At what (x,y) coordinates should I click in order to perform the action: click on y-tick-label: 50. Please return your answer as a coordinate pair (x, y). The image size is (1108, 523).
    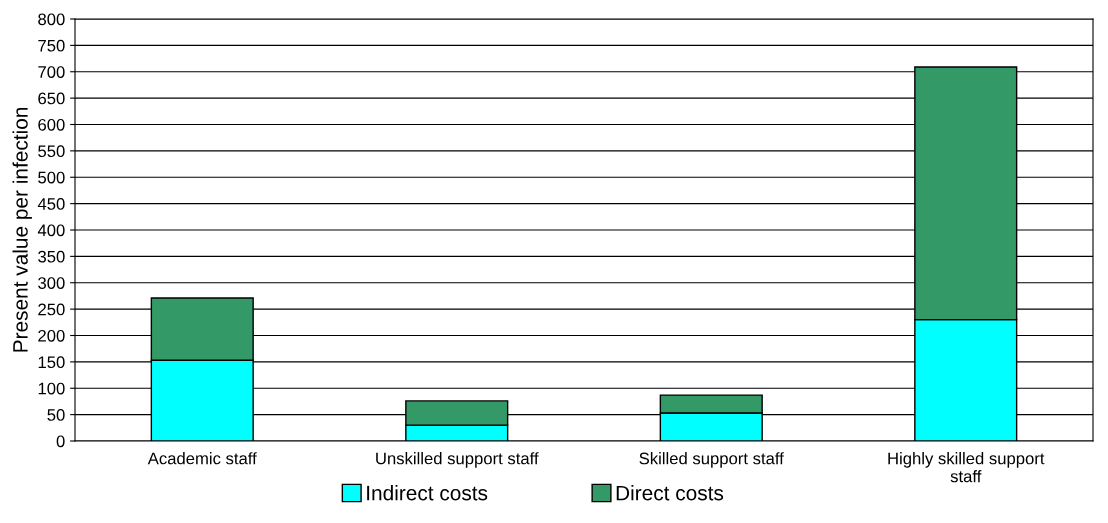
    Looking at the image, I should click on (56, 415).